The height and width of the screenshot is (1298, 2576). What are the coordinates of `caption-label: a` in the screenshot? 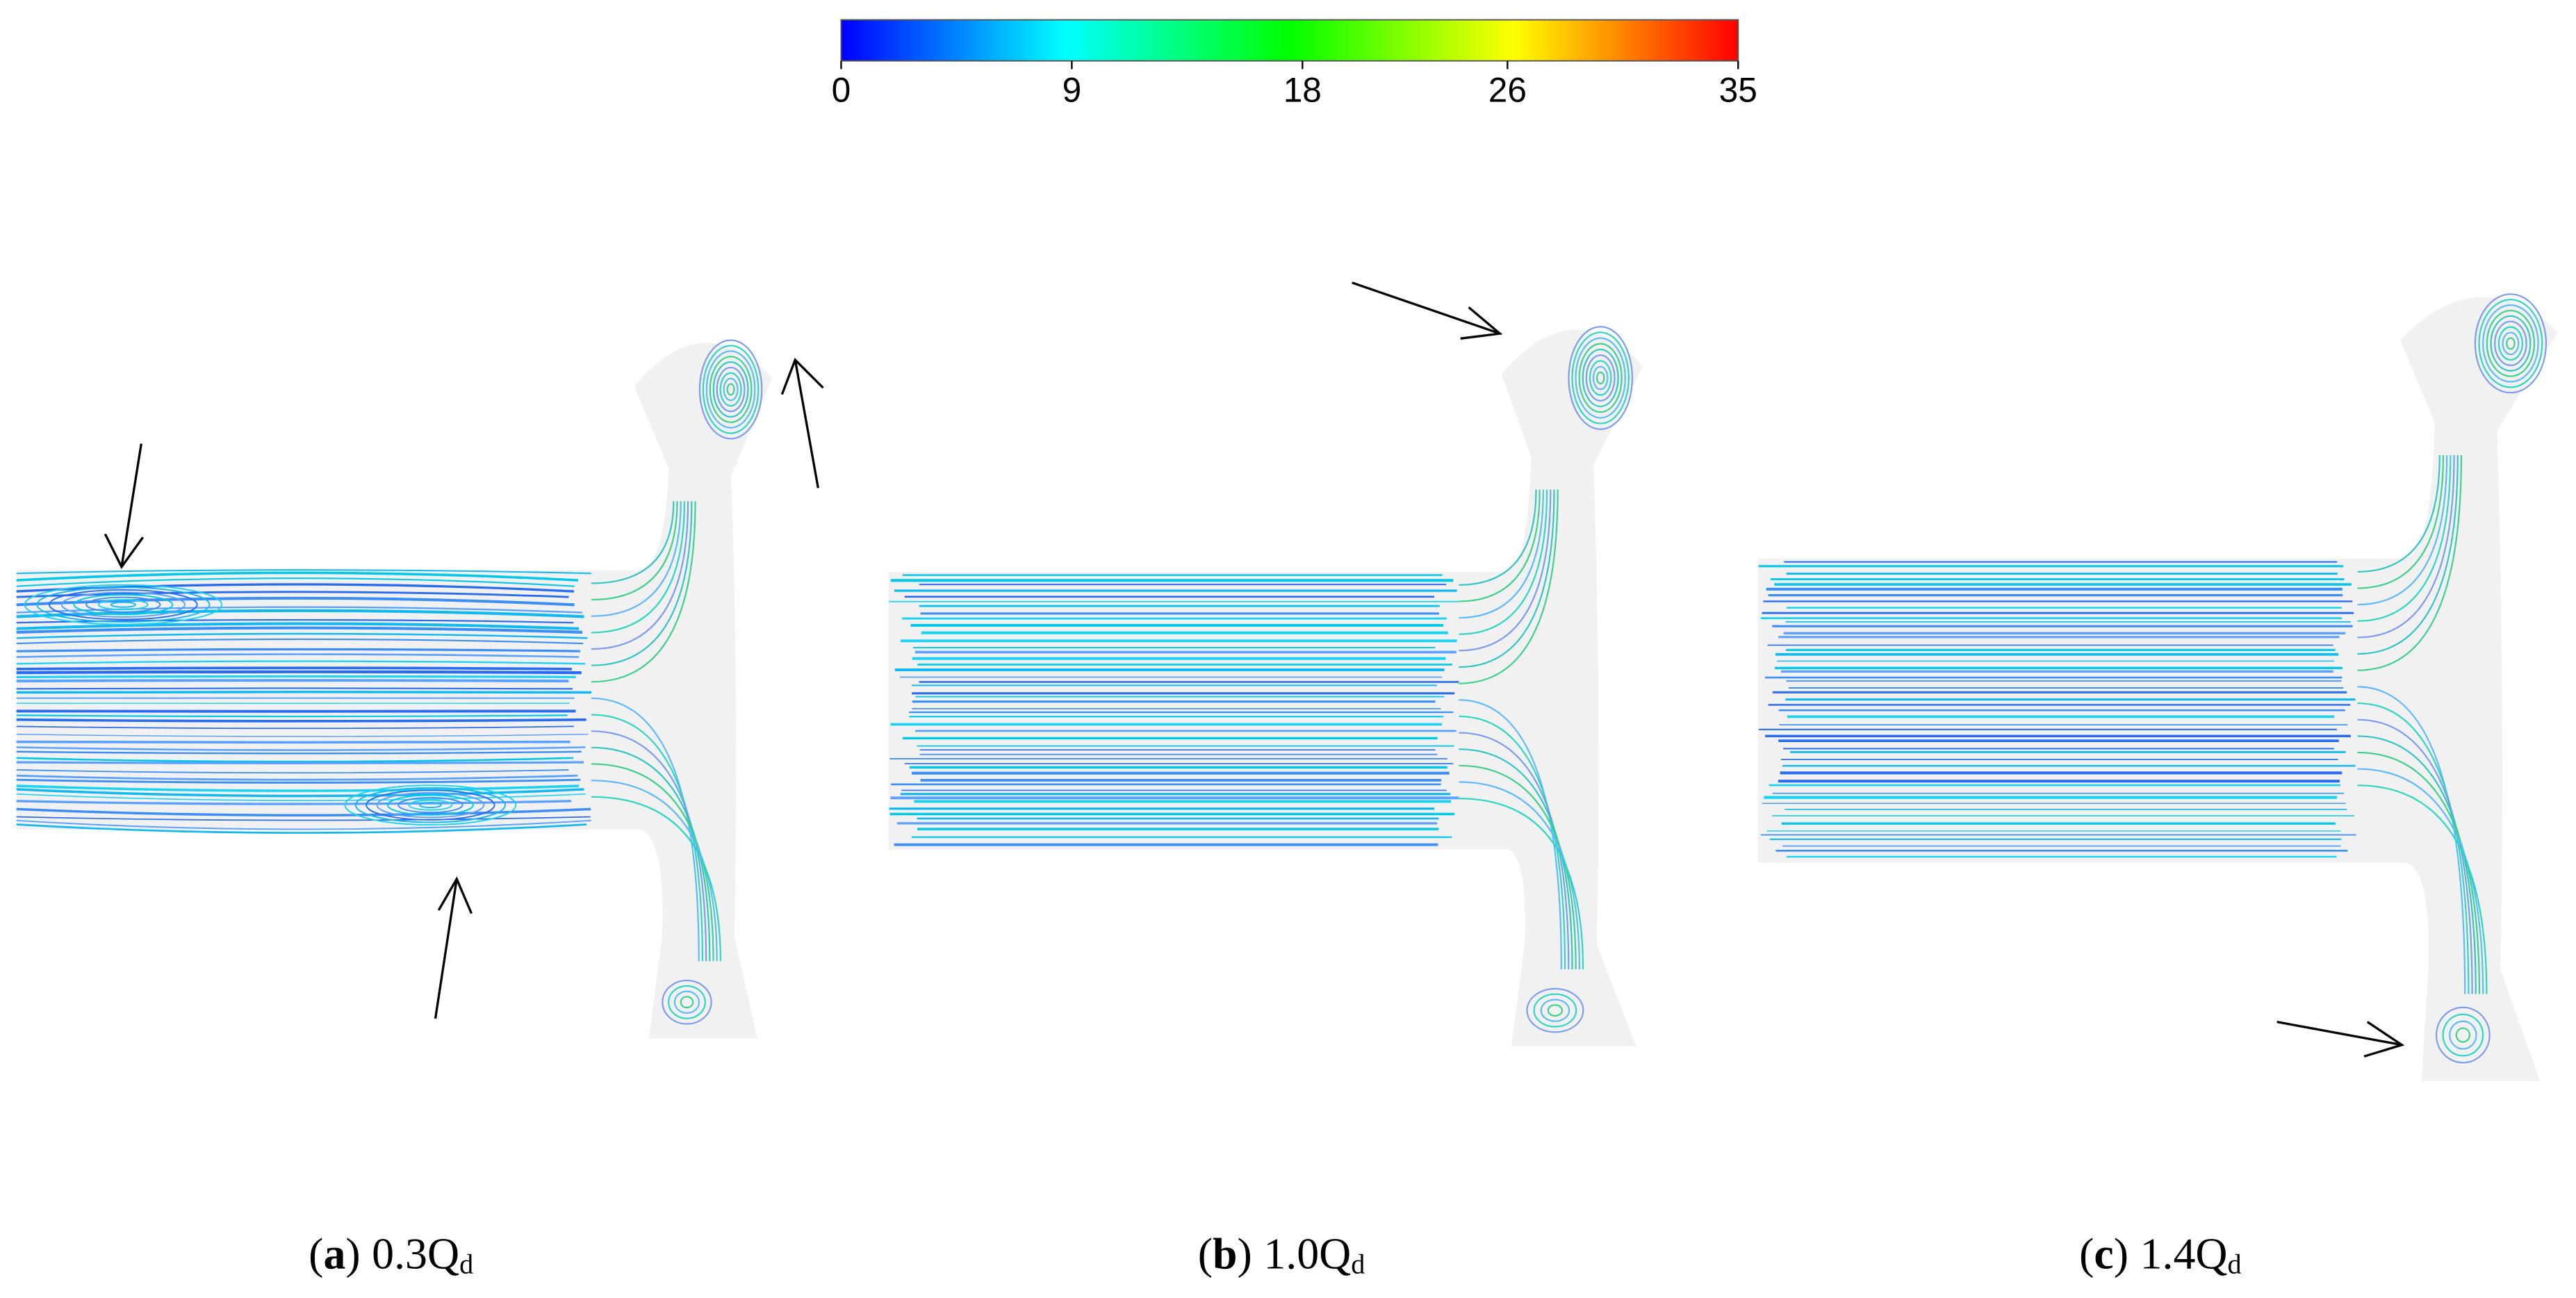 It's located at (334, 1253).